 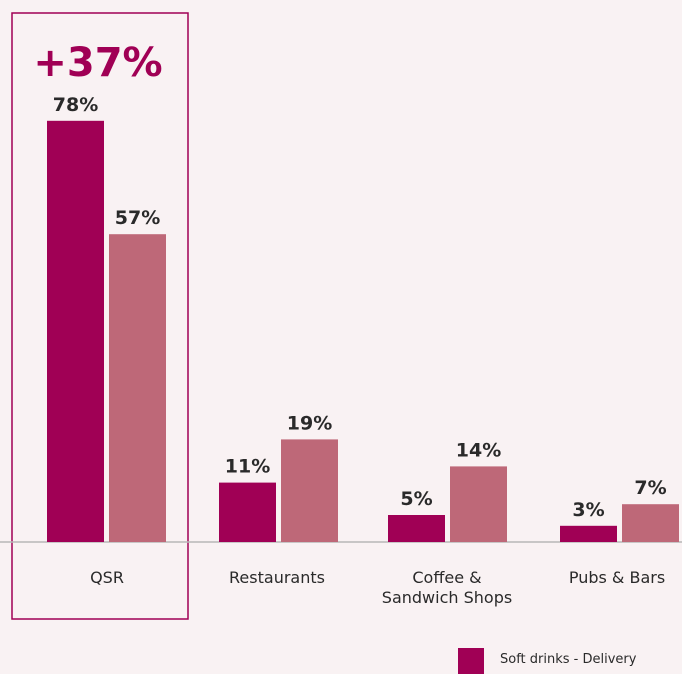 What do you see at coordinates (478, 450) in the screenshot?
I see `value-label-s2-2: 14%` at bounding box center [478, 450].